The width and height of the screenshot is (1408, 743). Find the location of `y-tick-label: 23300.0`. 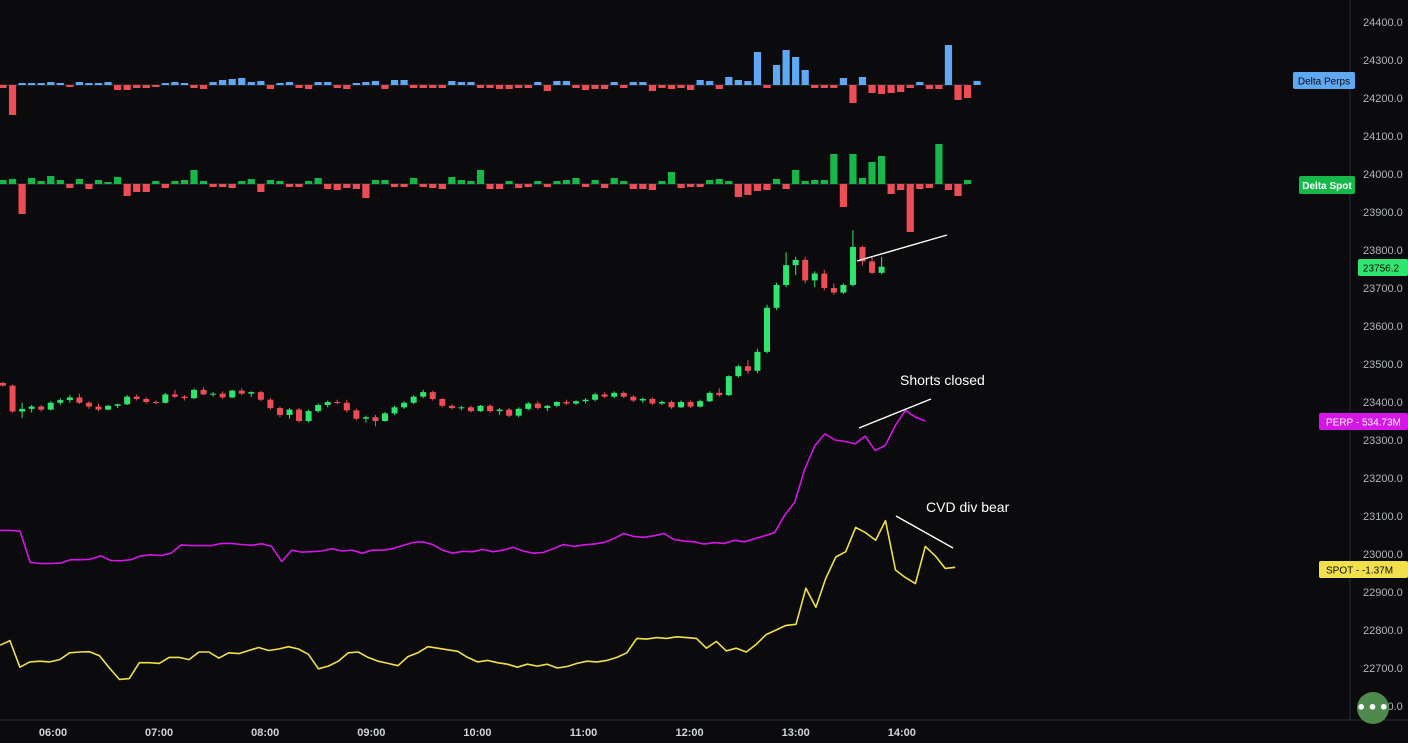

y-tick-label: 23300.0 is located at coordinates (1383, 441).